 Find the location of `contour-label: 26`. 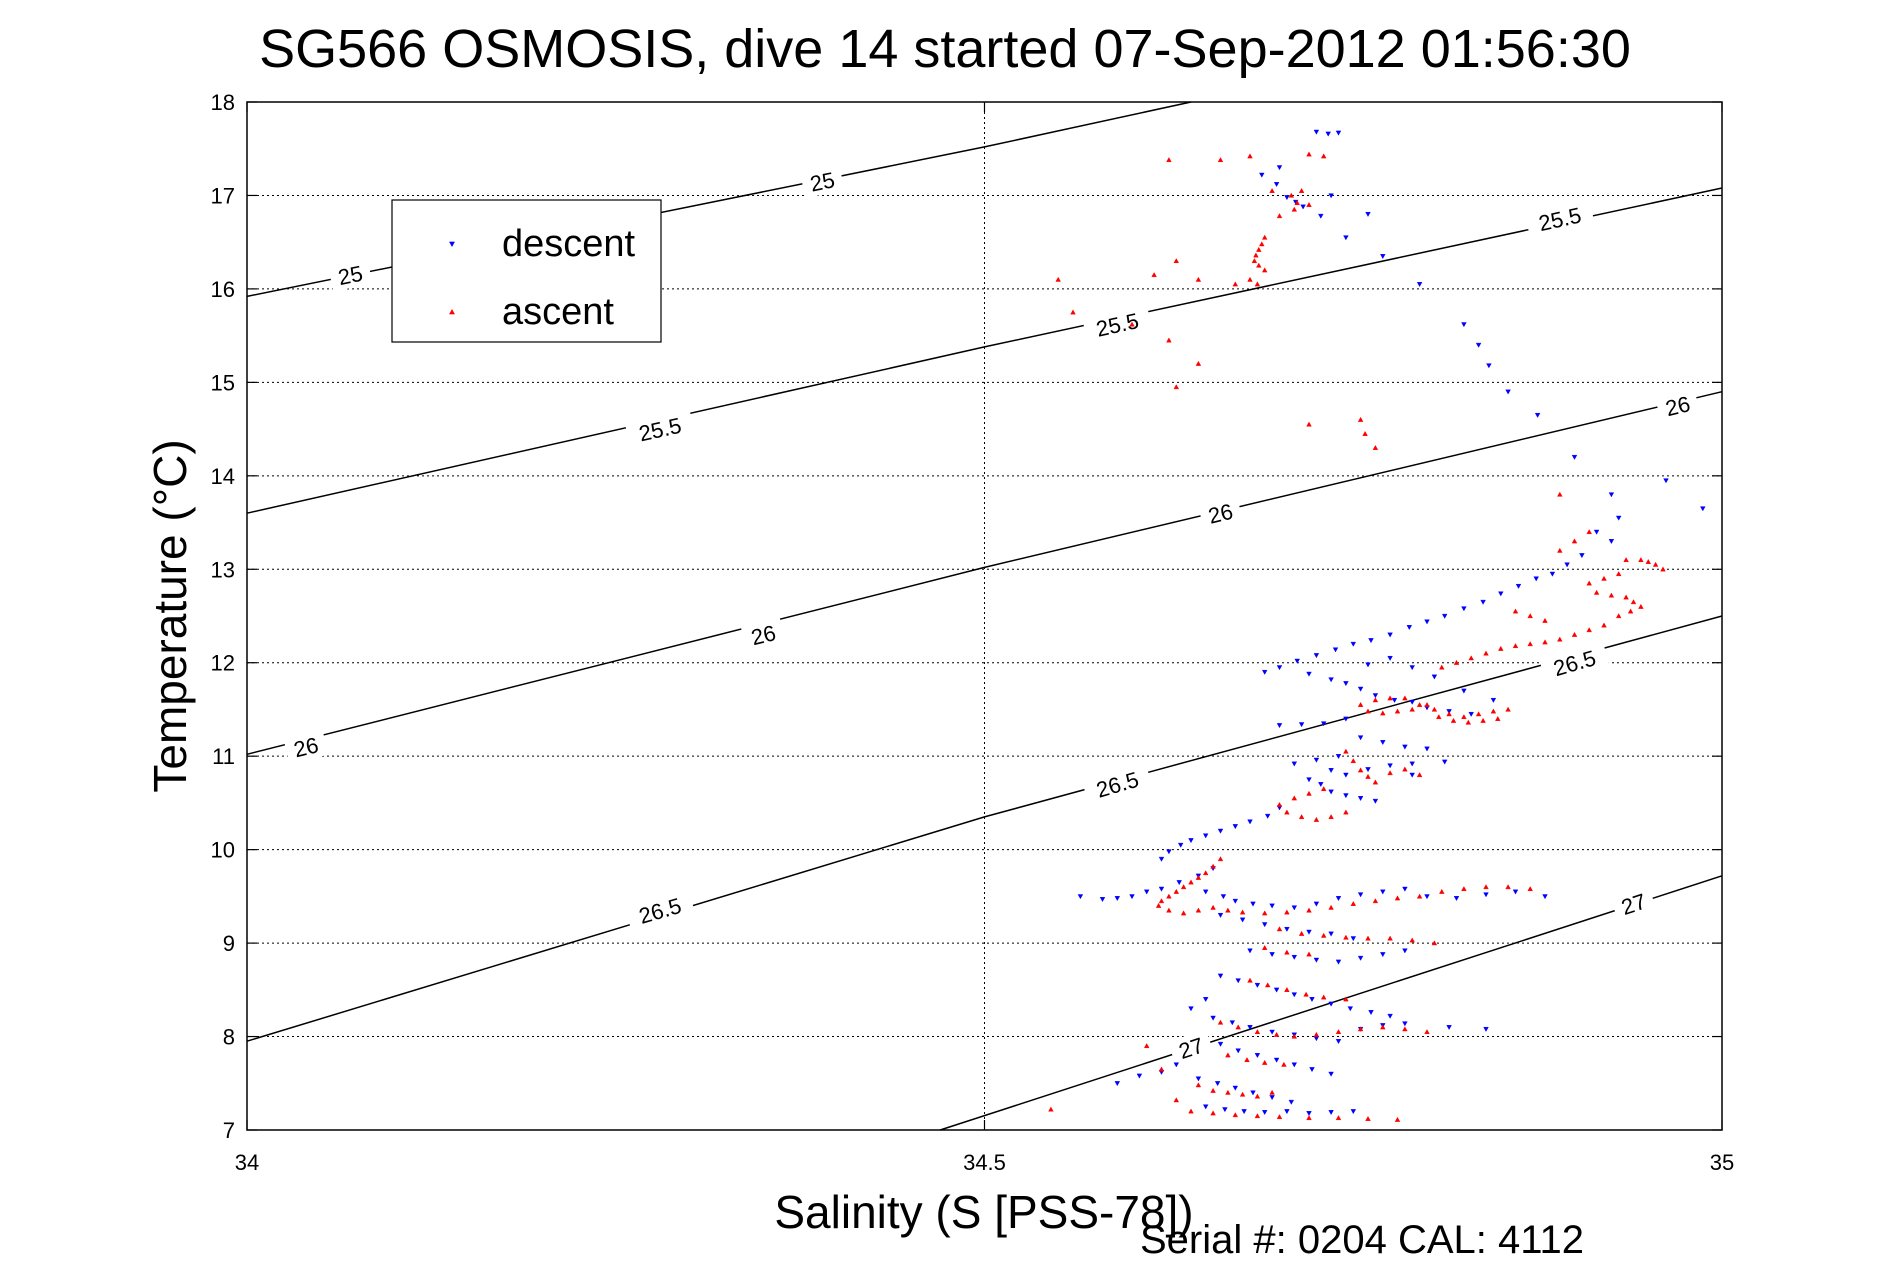

contour-label: 26 is located at coordinates (1220, 513).